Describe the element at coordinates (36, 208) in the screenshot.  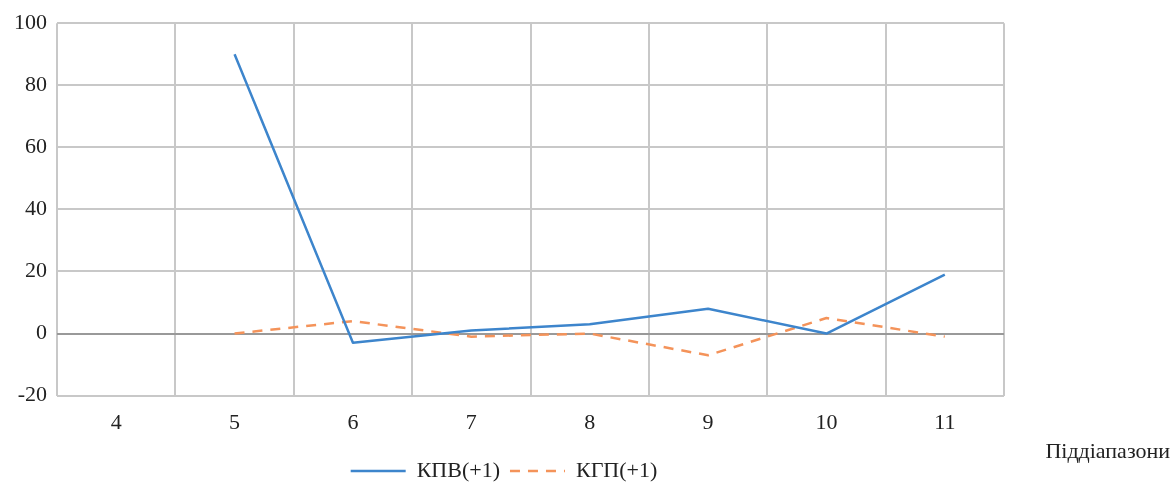
I see `y-tick-label: 40` at that location.